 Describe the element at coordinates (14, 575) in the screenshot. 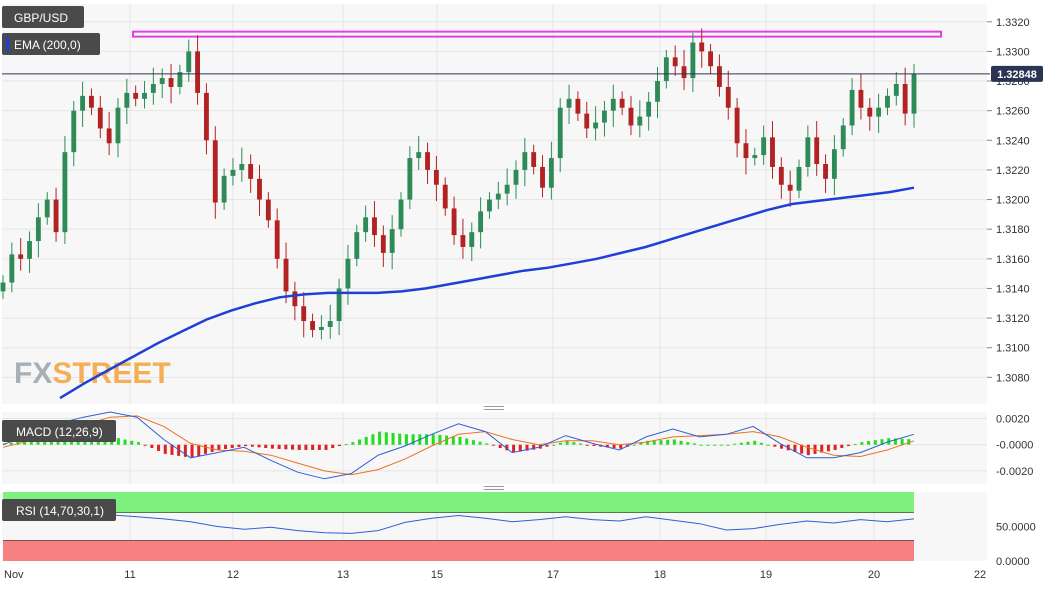

I see `x-tick-label: Nov` at that location.